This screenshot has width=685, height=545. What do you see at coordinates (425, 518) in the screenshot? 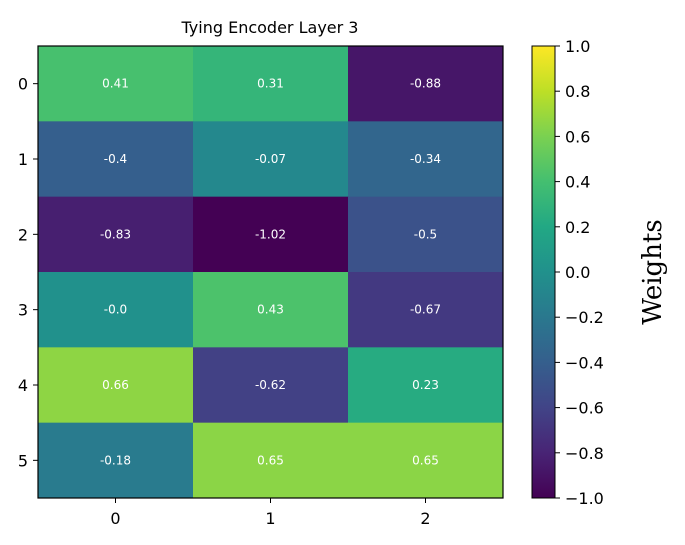
I see `x-tick-label: 2` at bounding box center [425, 518].